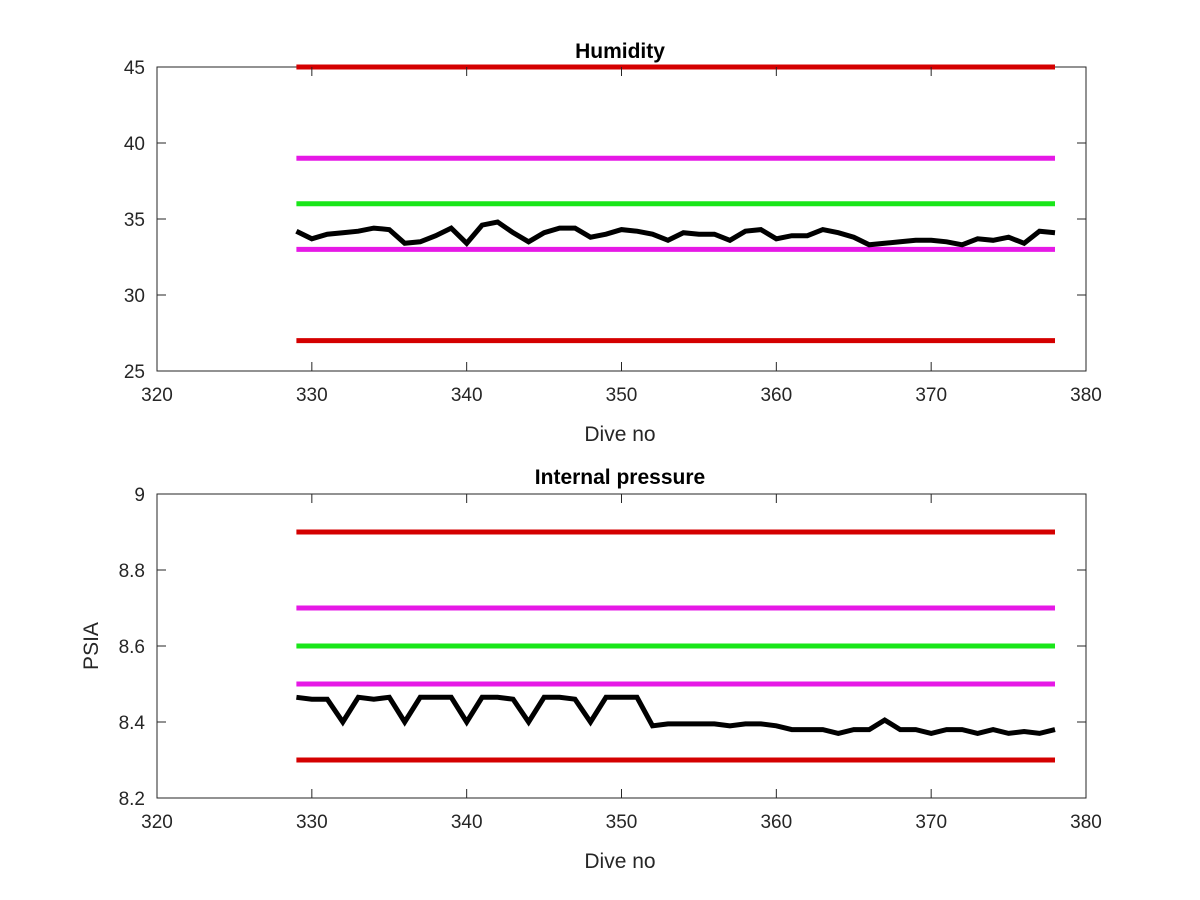 The height and width of the screenshot is (900, 1200). I want to click on y-tick-label: 30, so click(134, 296).